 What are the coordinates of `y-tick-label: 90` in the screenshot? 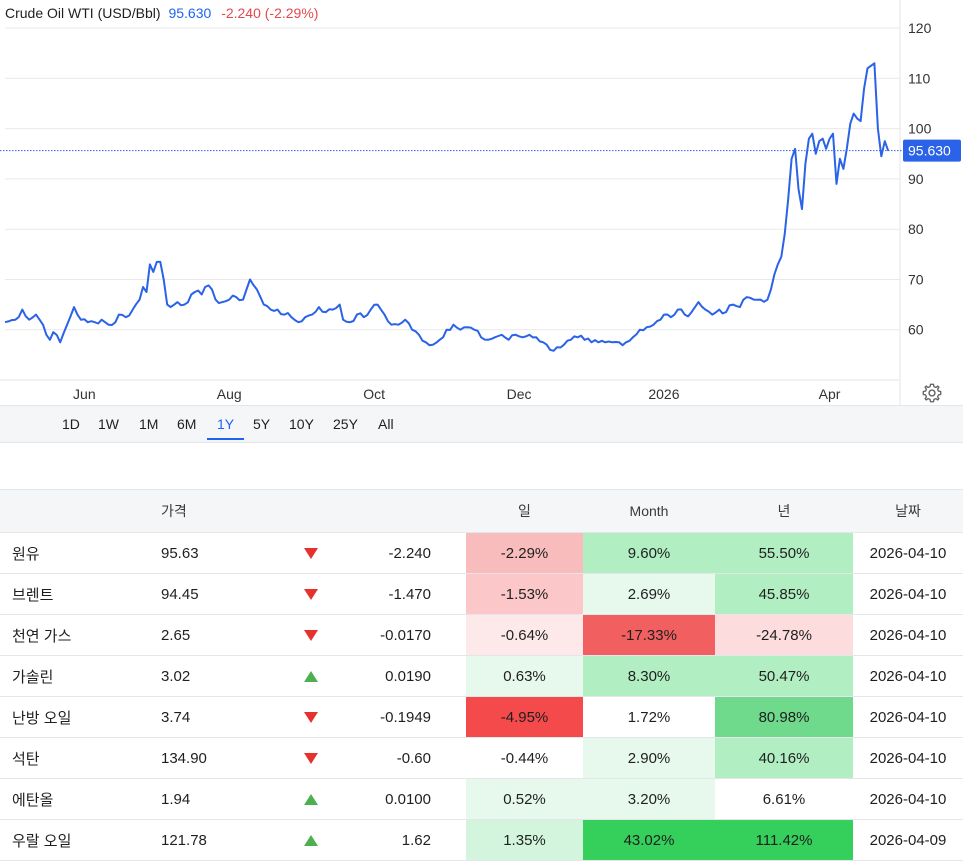 It's located at (916, 179).